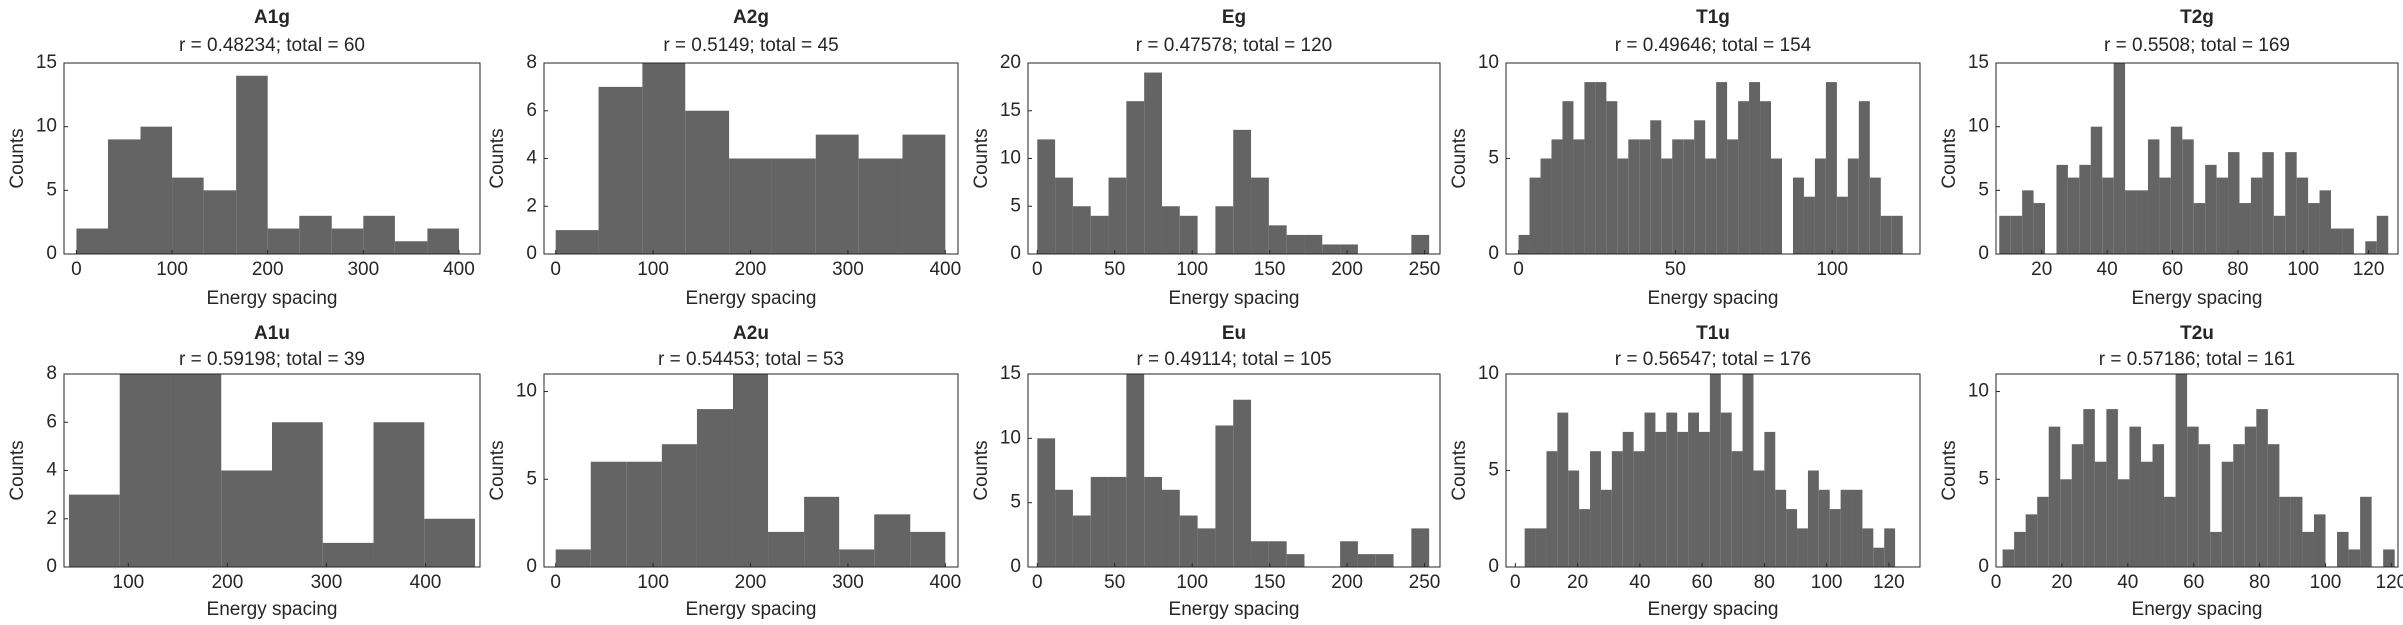  Describe the element at coordinates (1639, 582) in the screenshot. I see `x-tick-label: 40` at that location.